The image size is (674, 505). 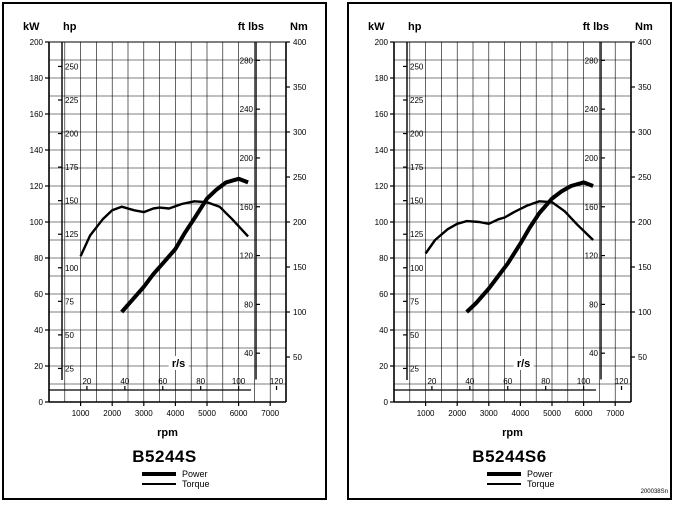 I want to click on rs-label-bg, so click(x=523, y=363).